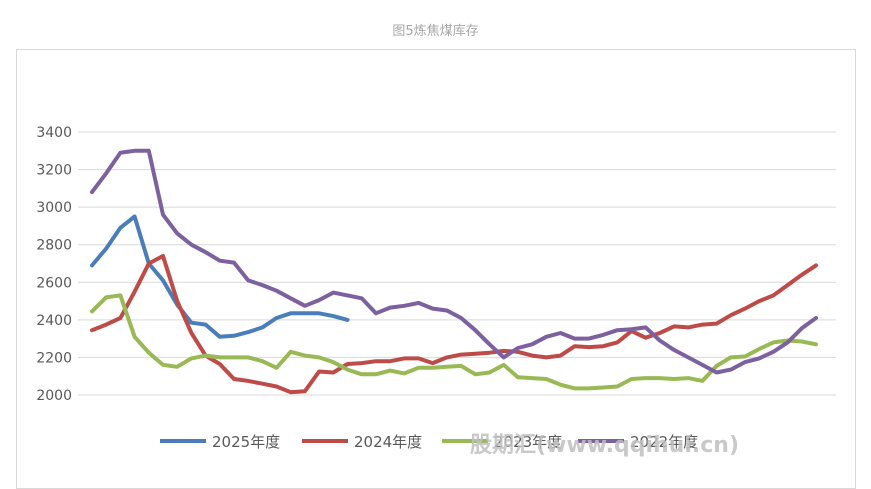 This screenshot has width=871, height=489. I want to click on y-tick-label: 3200, so click(54, 171).